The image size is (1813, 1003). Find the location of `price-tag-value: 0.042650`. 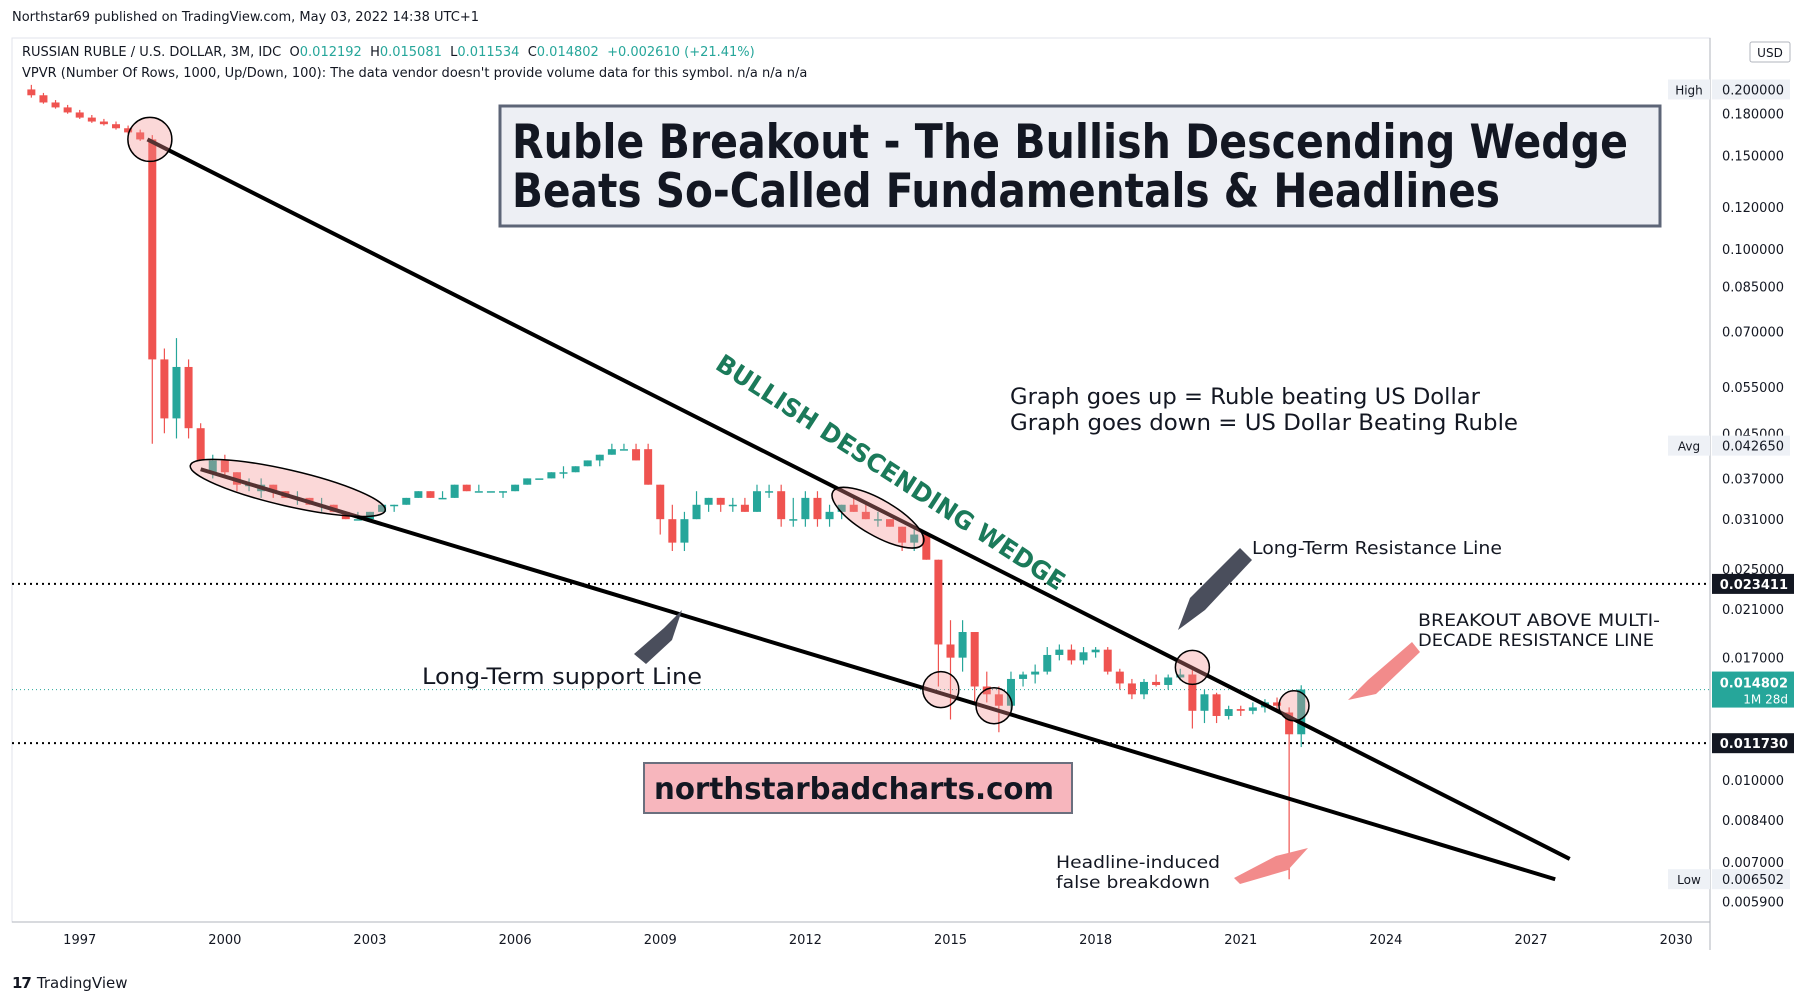

price-tag-value: 0.042650 is located at coordinates (1753, 447).